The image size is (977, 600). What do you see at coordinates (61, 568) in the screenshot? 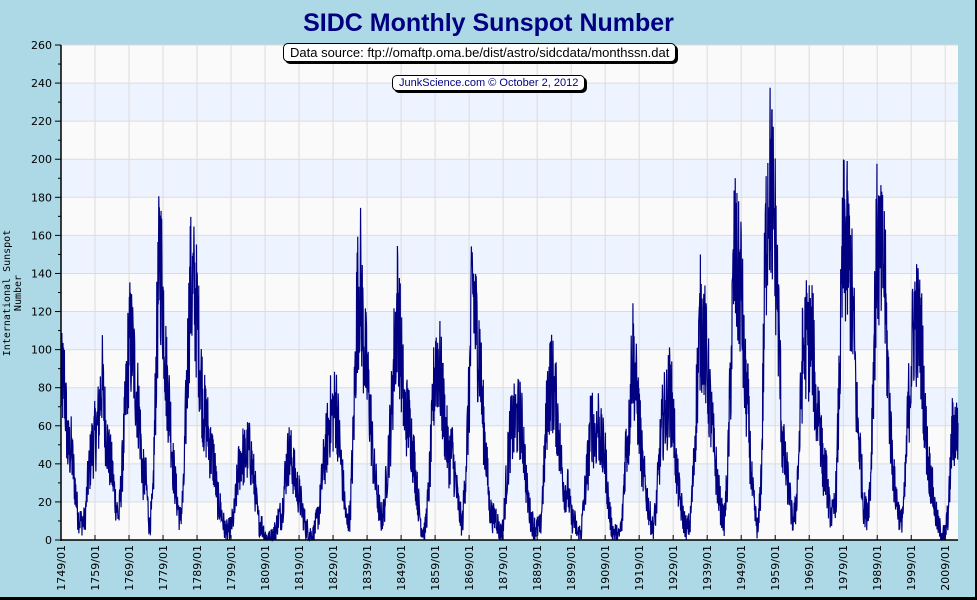
I see `x-tick-label: 1749/01` at bounding box center [61, 568].